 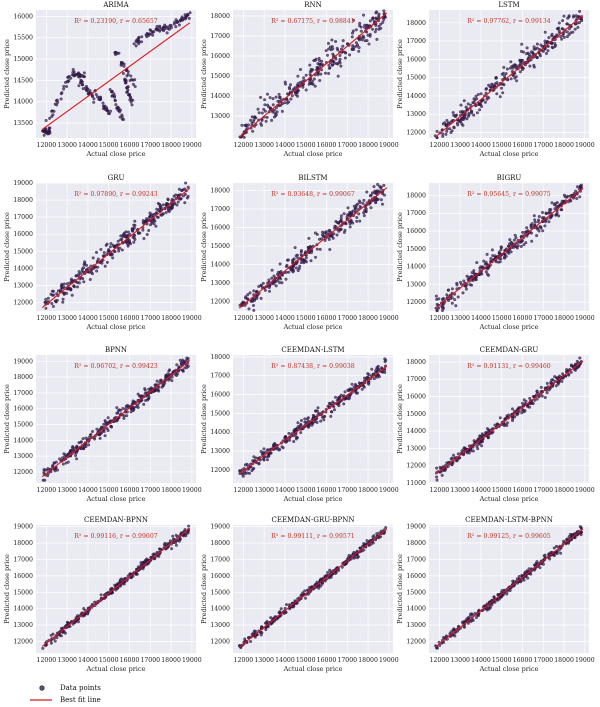 What do you see at coordinates (313, 74) in the screenshot?
I see `plot-area` at bounding box center [313, 74].